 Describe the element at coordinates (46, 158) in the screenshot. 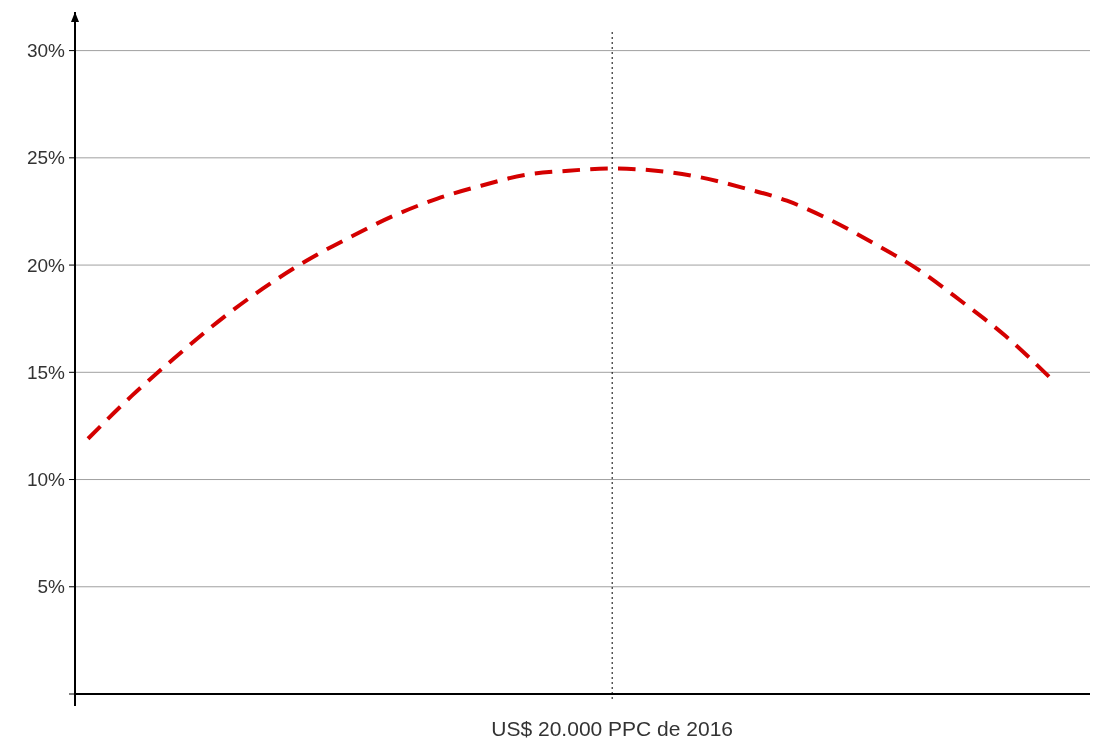

I see `y-tick-label: 25%` at that location.